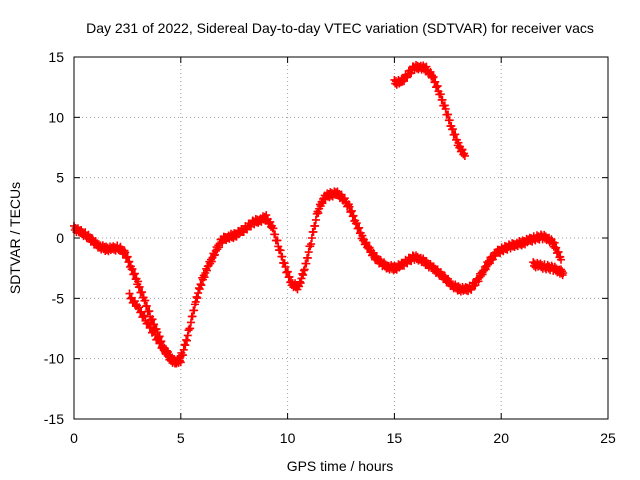 The width and height of the screenshot is (640, 480). Describe the element at coordinates (54, 359) in the screenshot. I see `y-tick-label: -10` at that location.